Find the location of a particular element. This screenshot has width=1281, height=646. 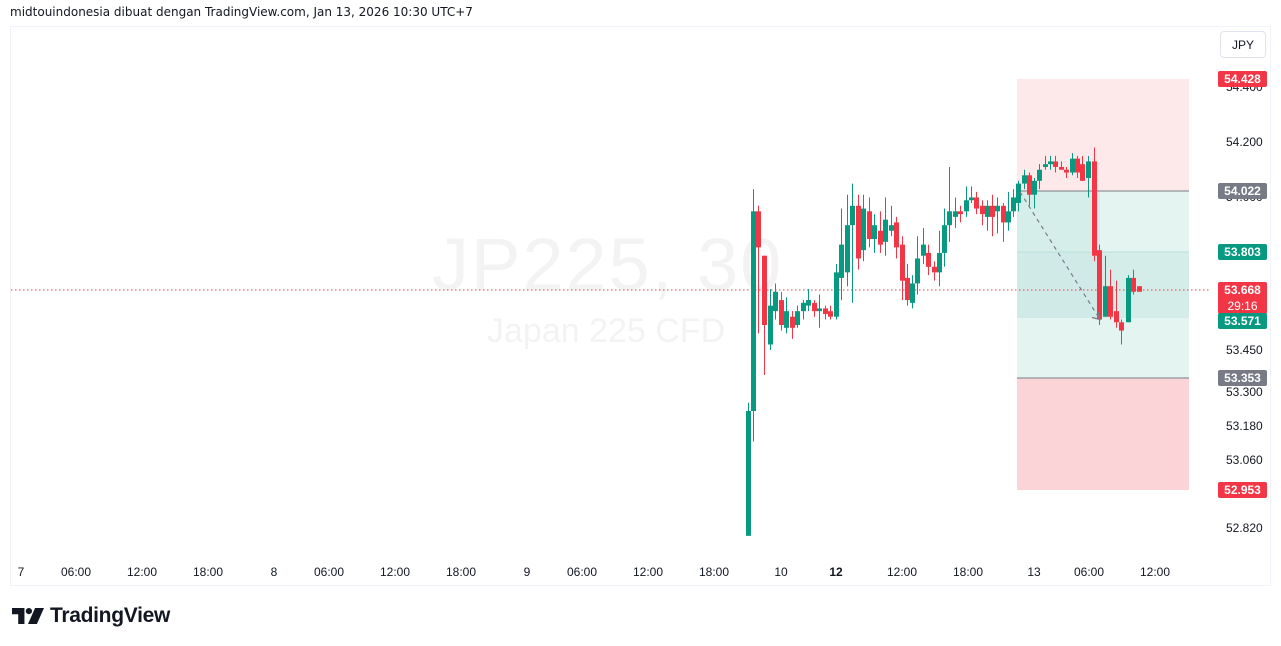

tradingview-logo: TradingView is located at coordinates (91, 616).